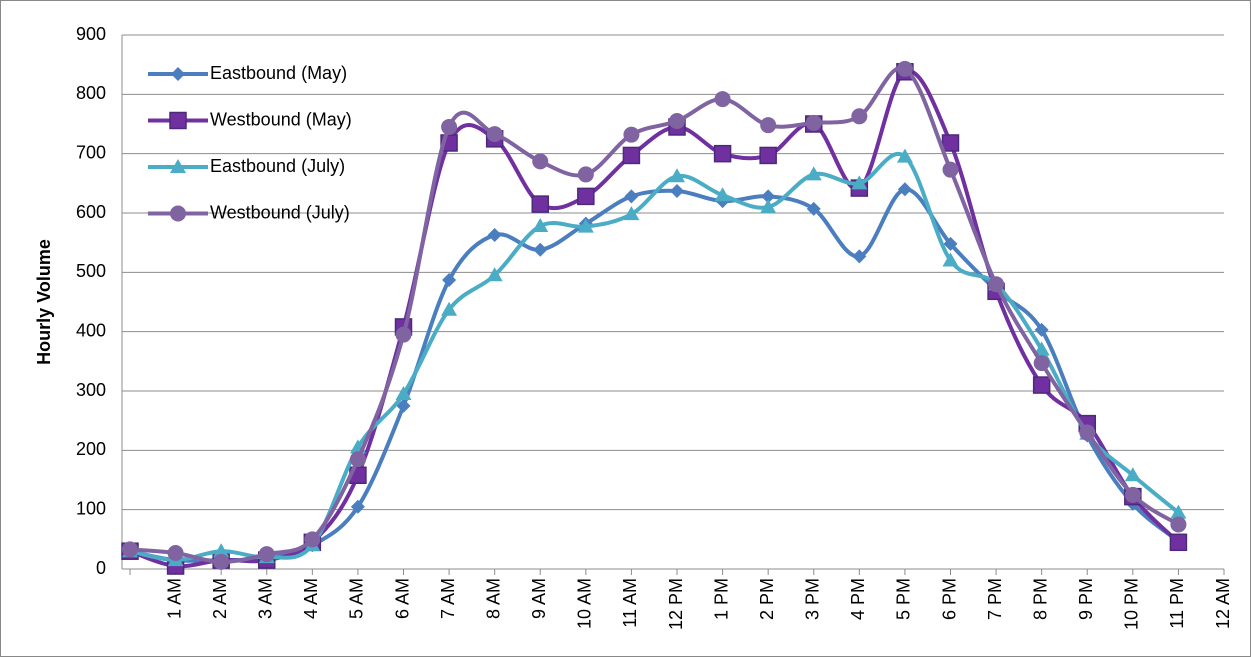  Describe the element at coordinates (91, 449) in the screenshot. I see `y-tick-label: 200` at that location.